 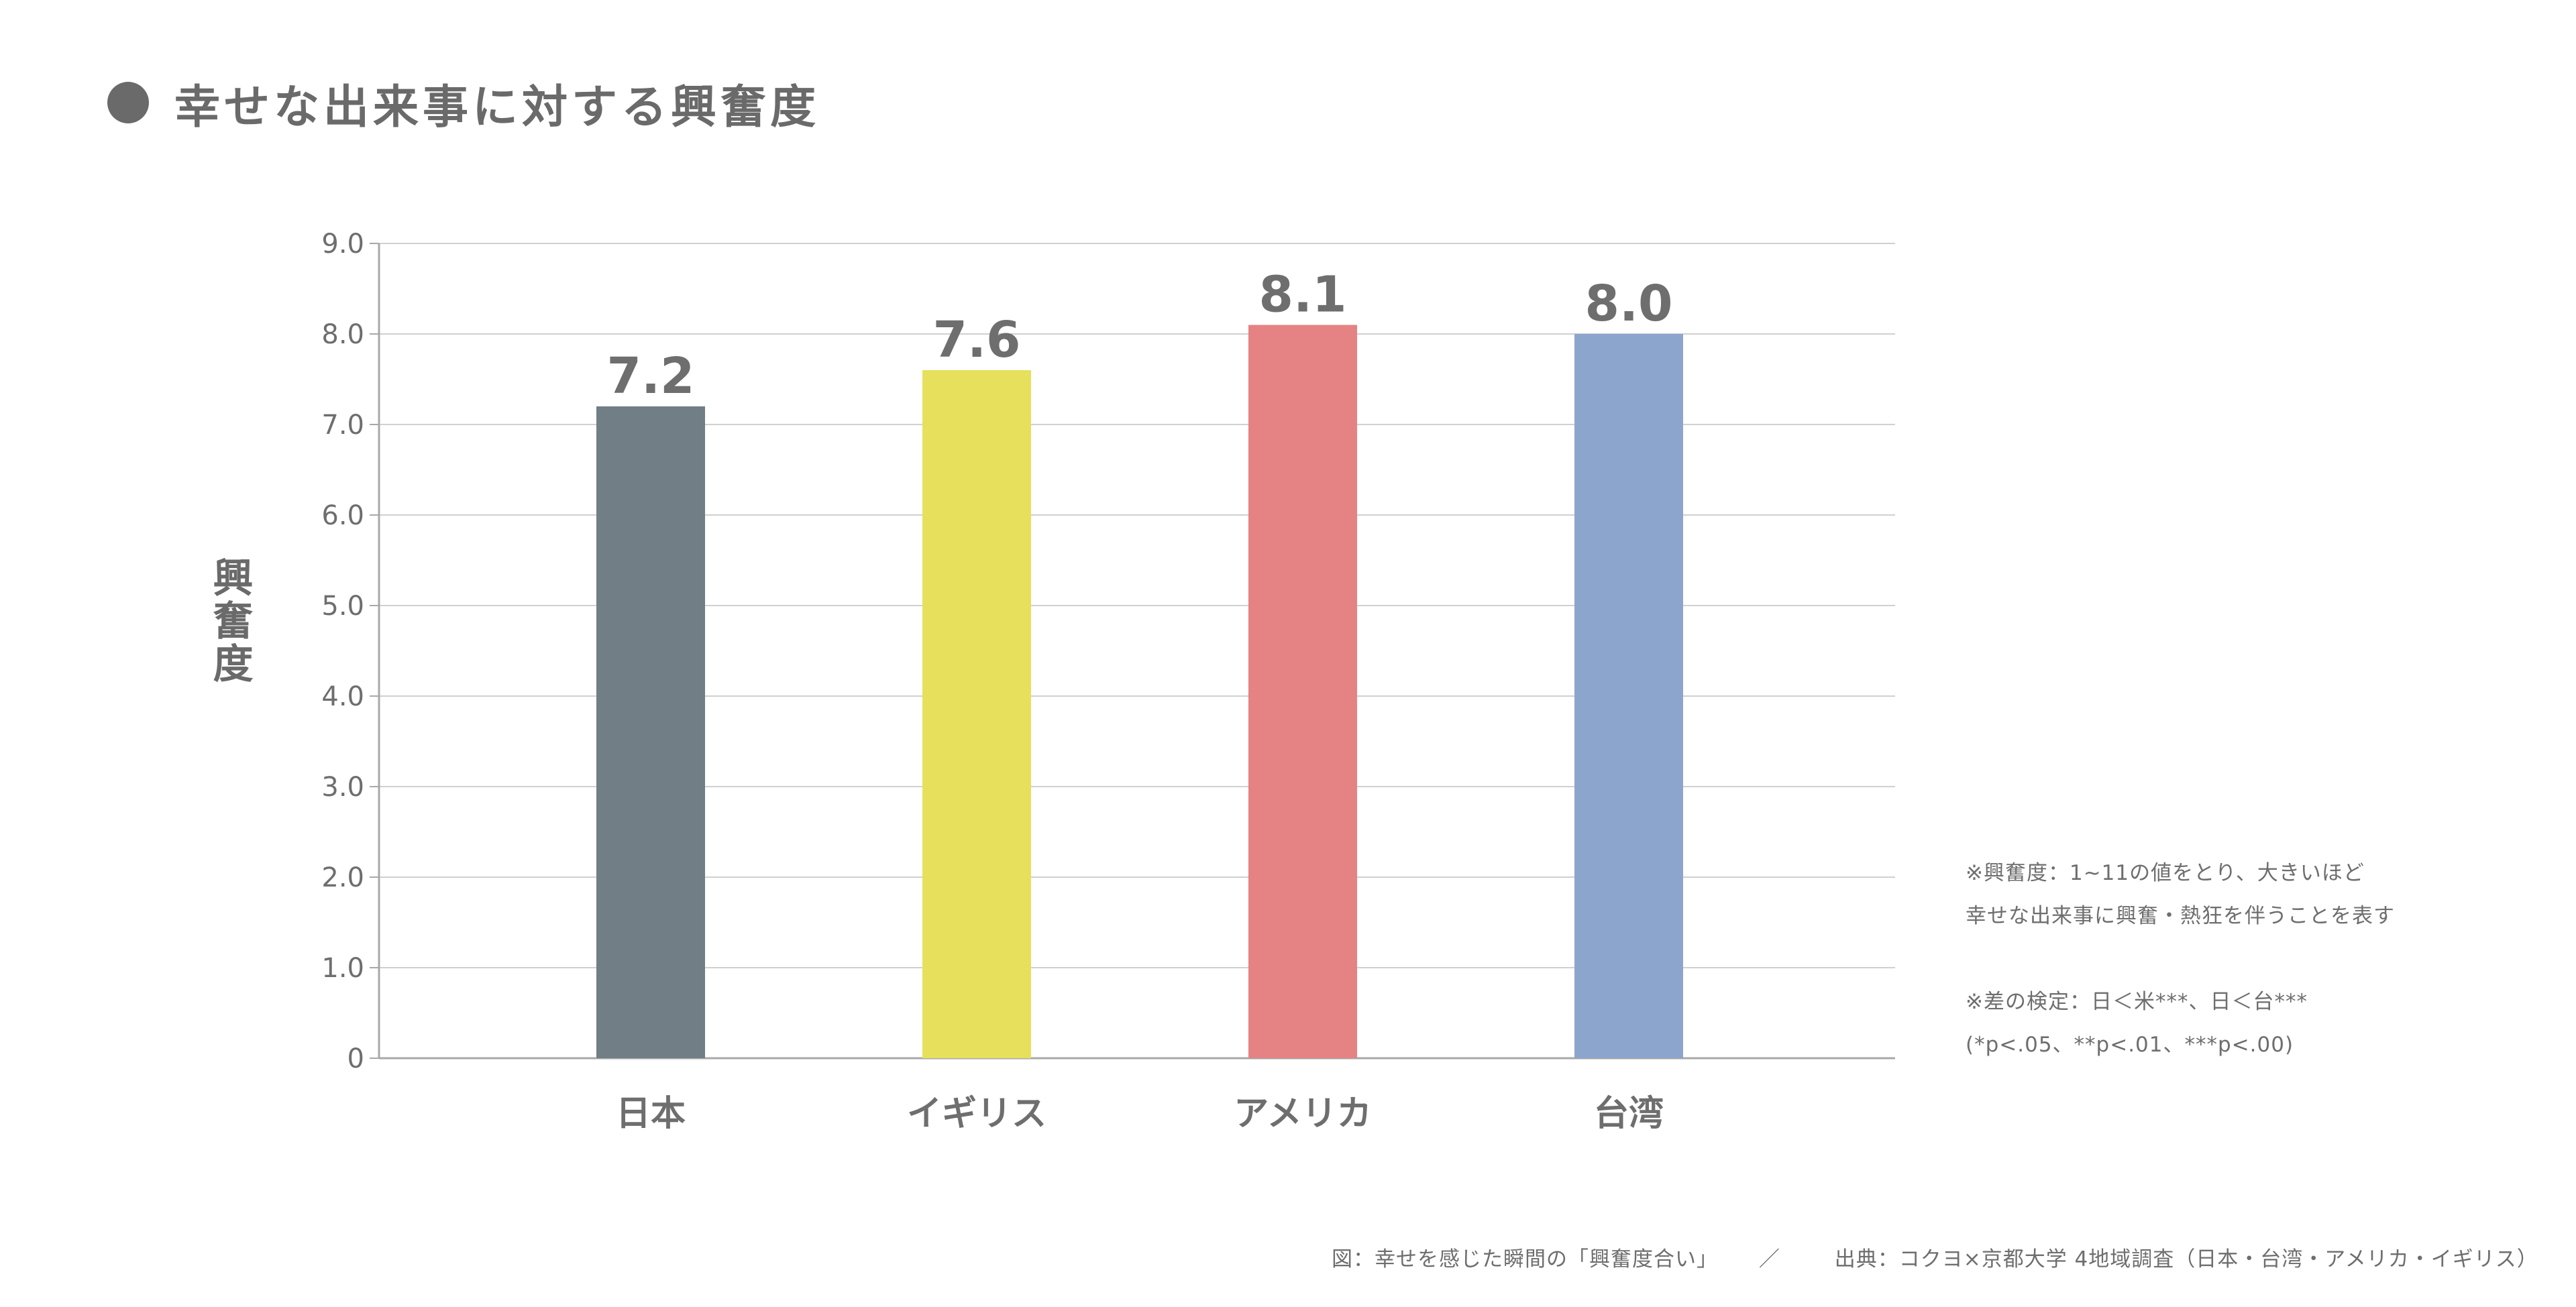 I want to click on note-line-4: (*p<.05、**p<.01、***p<.00), so click(x=2130, y=1045).